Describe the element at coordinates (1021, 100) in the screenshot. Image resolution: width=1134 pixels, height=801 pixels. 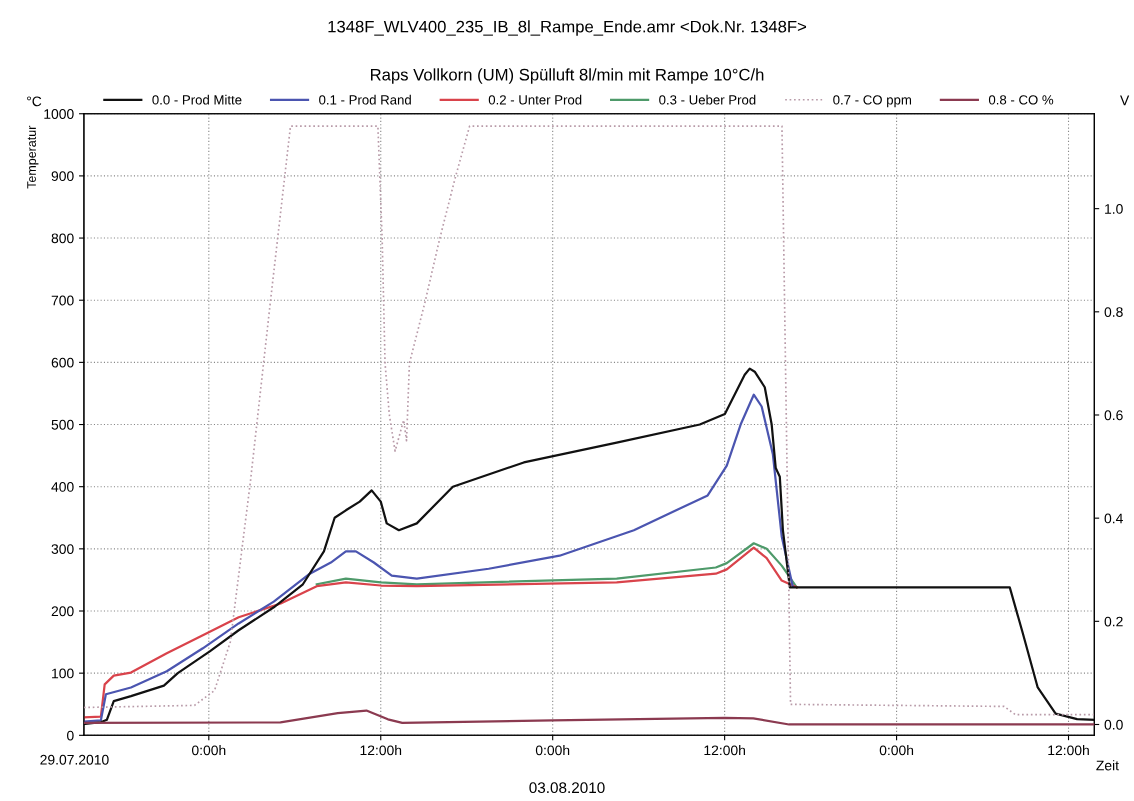
I see `legend-label: 0.8 - CO %` at that location.